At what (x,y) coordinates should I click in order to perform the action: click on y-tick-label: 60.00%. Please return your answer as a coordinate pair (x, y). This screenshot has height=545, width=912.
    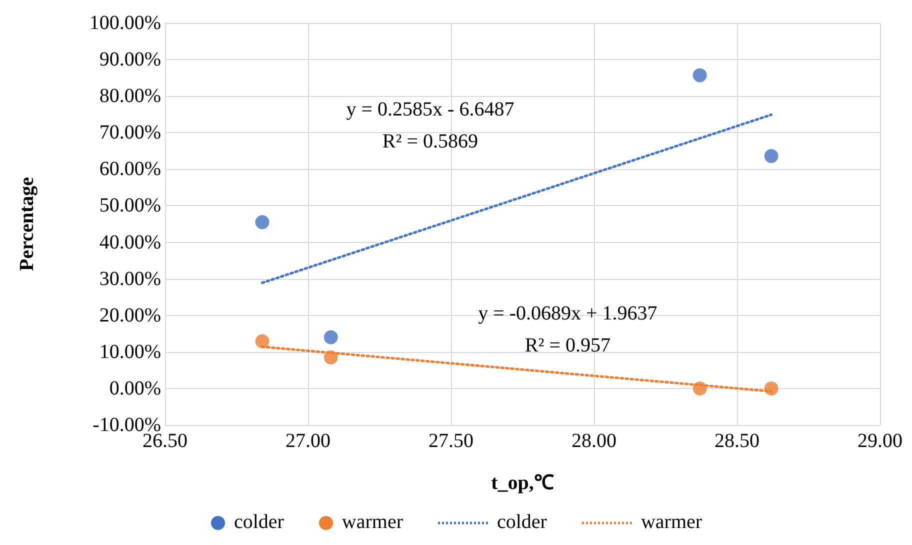
    Looking at the image, I should click on (130, 169).